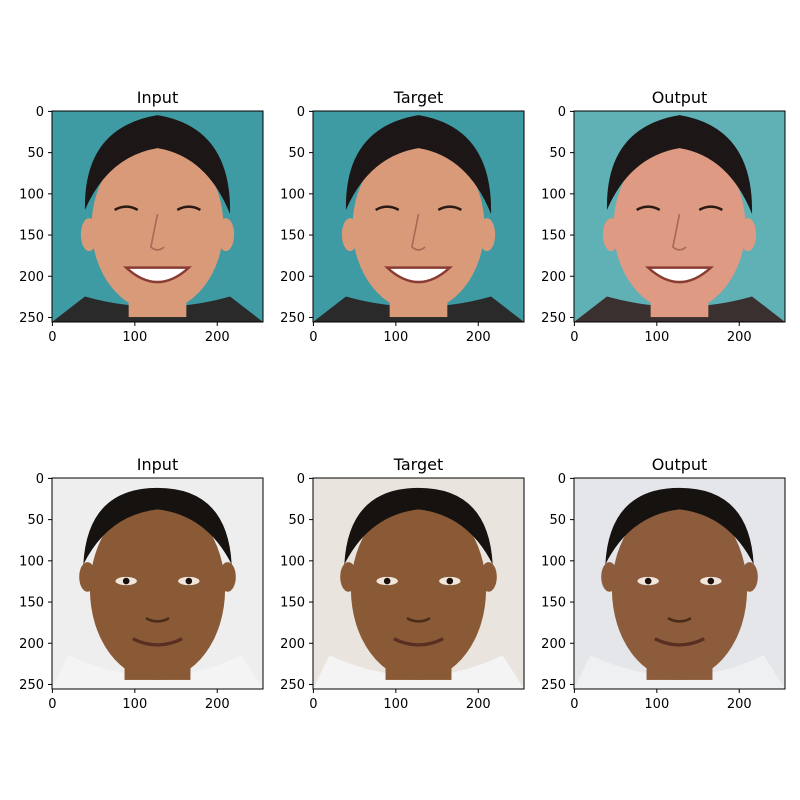 Image resolution: width=800 pixels, height=800 pixels. I want to click on eye-left, so click(648, 208).